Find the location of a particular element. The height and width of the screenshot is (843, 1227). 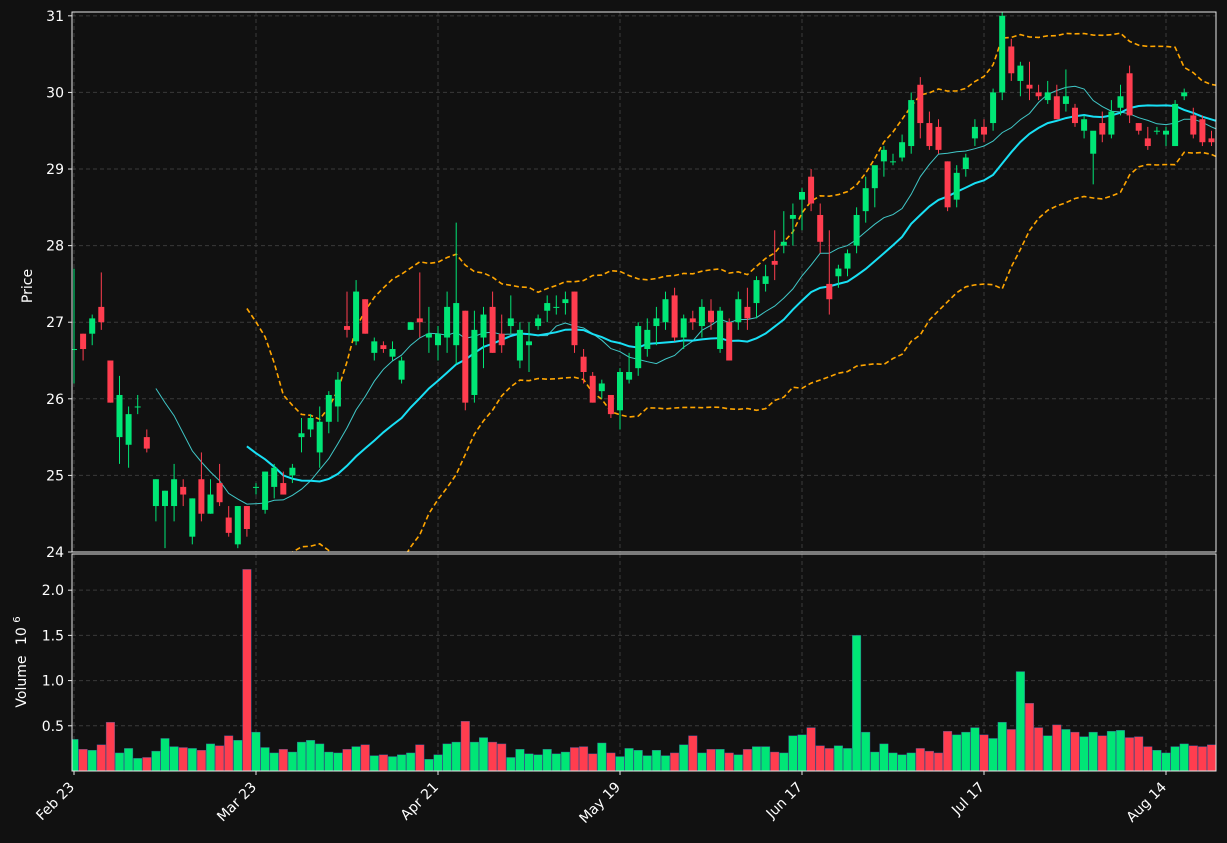

volume-y-axis: 0.5 1.0 1.5 2.0 is located at coordinates (57, 659).